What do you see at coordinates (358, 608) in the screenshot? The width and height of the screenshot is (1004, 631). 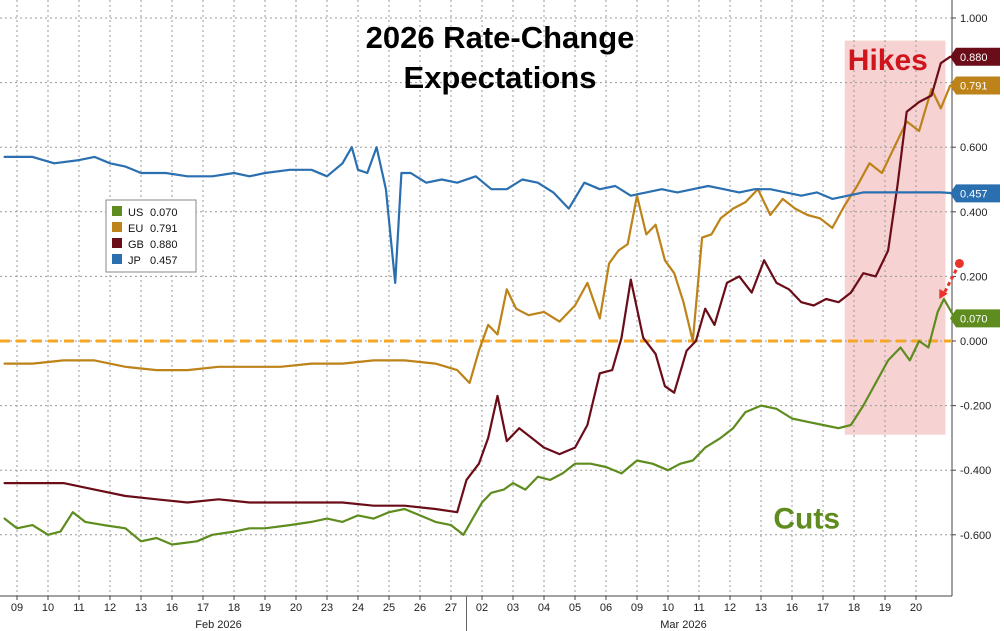 I see `x-tick-label: 24` at bounding box center [358, 608].